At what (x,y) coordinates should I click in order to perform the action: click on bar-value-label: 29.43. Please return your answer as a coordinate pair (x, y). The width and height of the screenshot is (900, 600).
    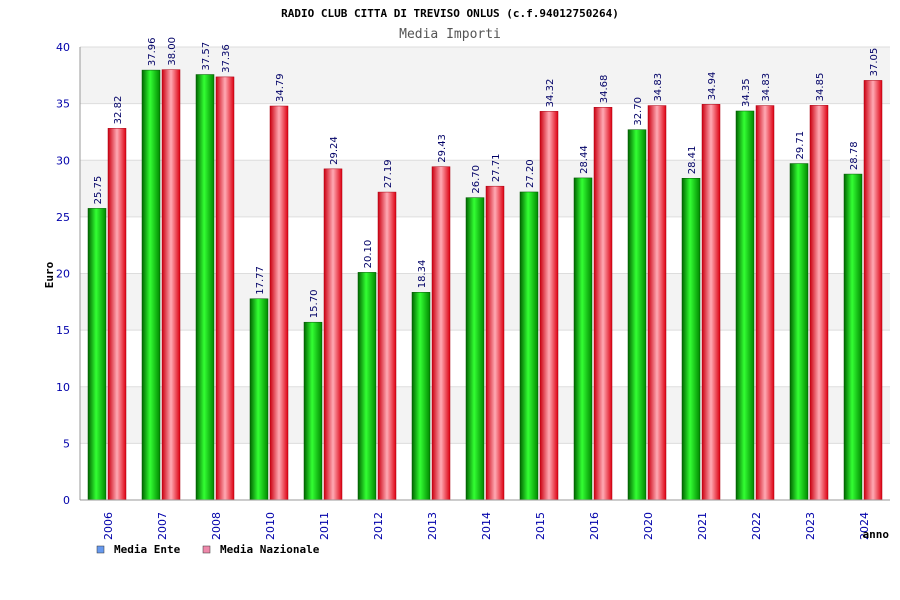
    Looking at the image, I should click on (442, 148).